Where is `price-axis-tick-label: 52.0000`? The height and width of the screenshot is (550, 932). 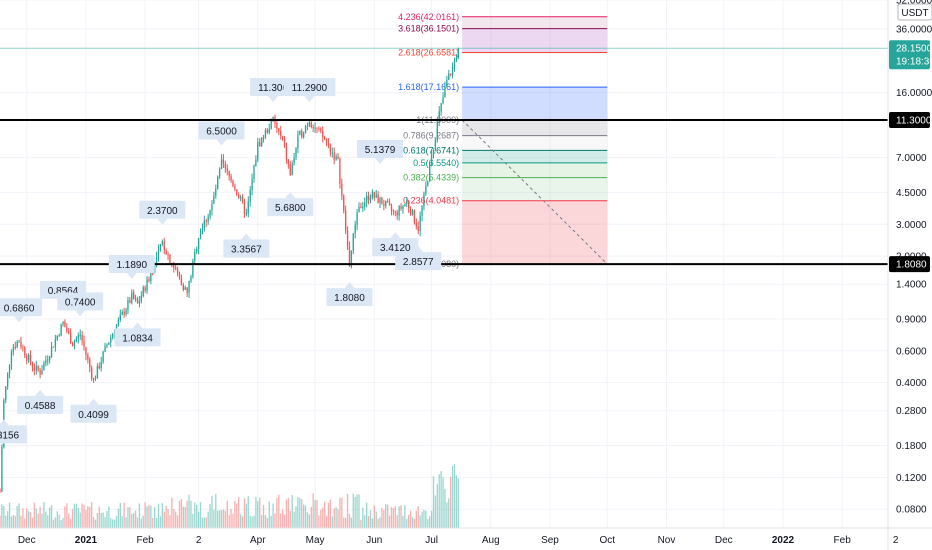
price-axis-tick-label: 52.0000 is located at coordinates (914, 3).